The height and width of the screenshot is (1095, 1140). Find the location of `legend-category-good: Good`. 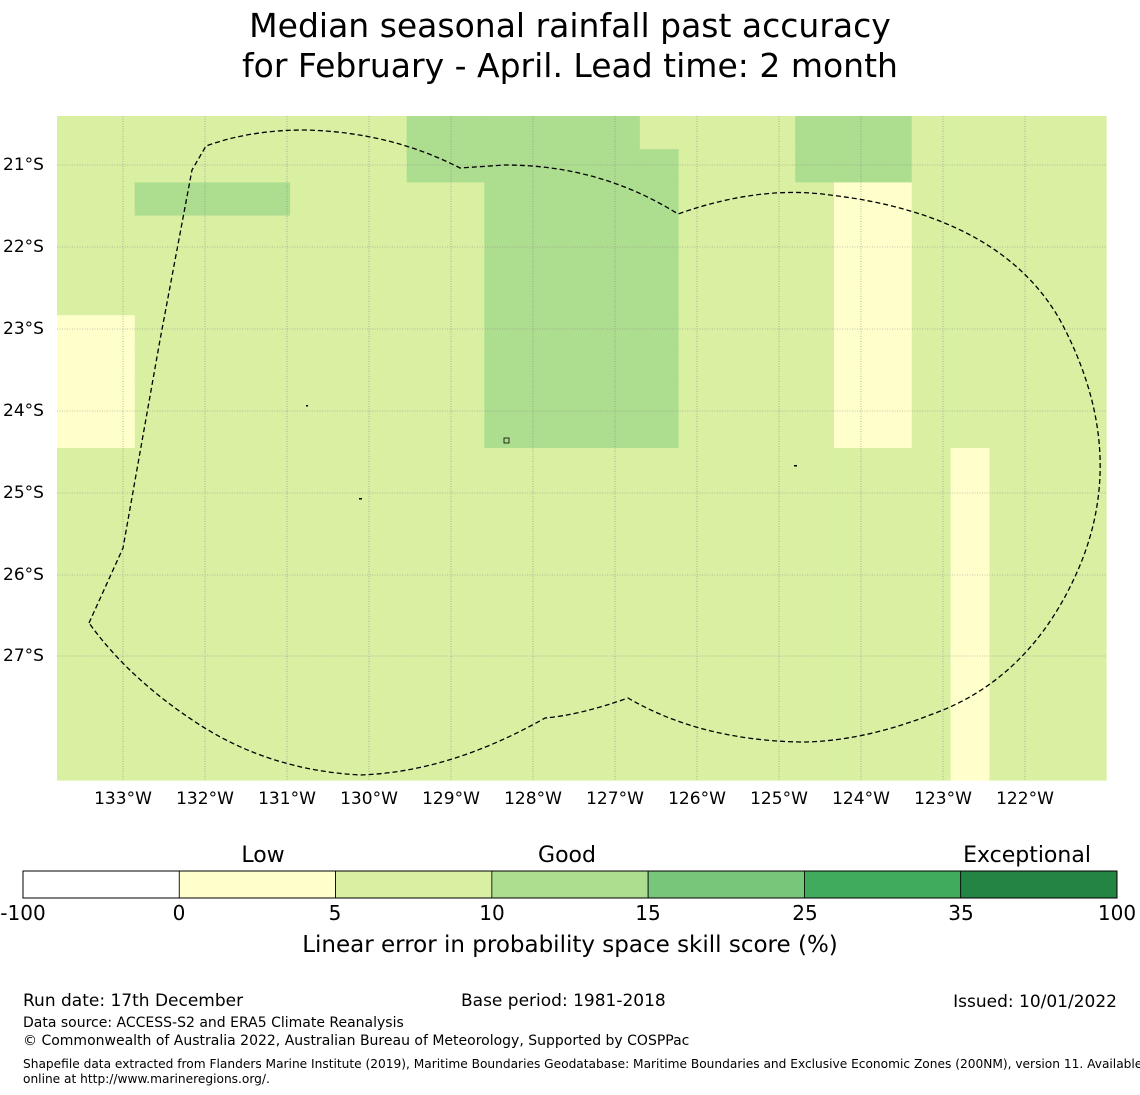

legend-category-good: Good is located at coordinates (567, 855).